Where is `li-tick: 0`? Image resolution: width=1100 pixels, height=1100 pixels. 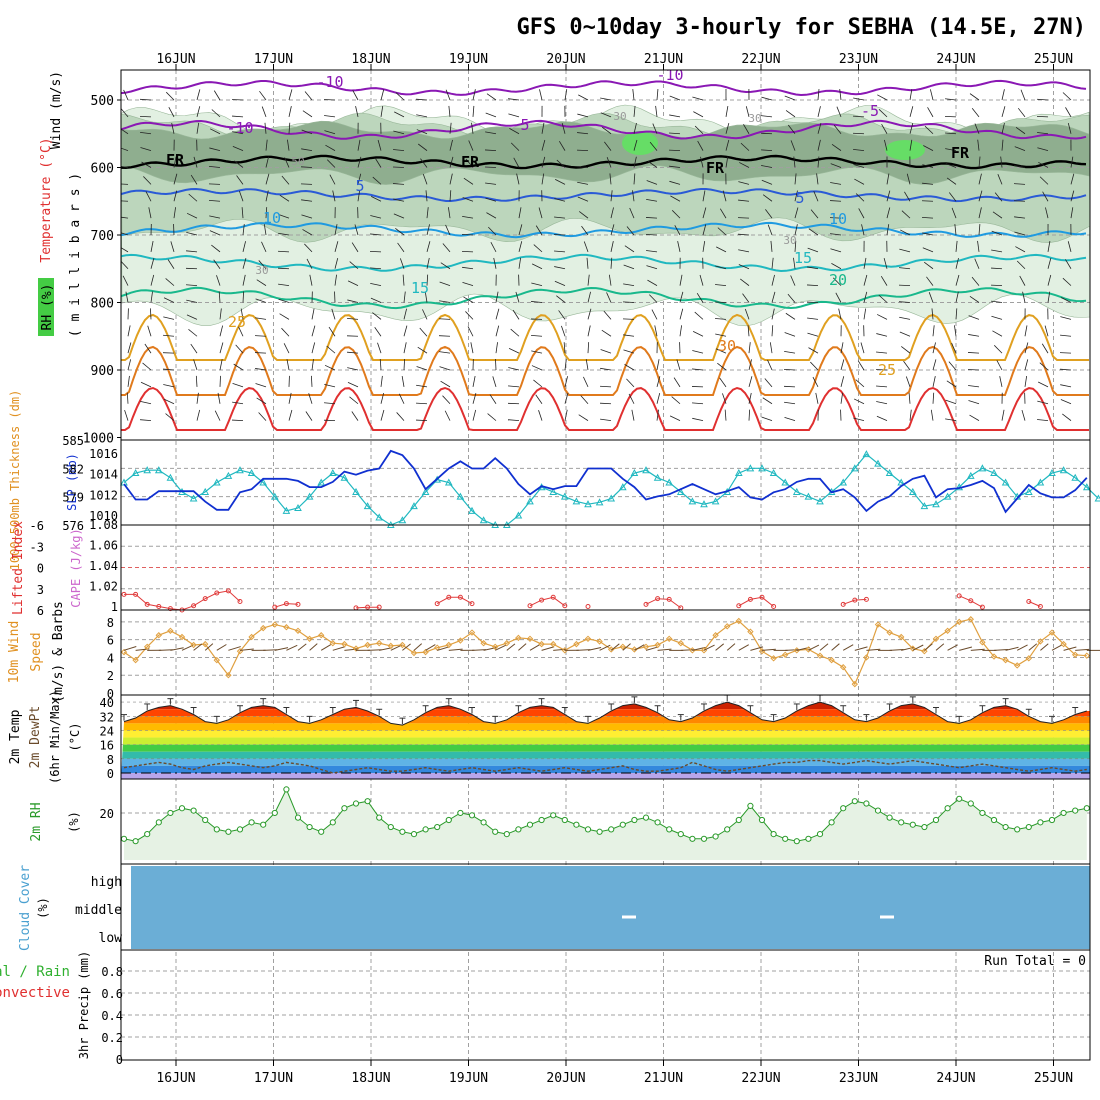
li-tick: 0 is located at coordinates (40, 569).